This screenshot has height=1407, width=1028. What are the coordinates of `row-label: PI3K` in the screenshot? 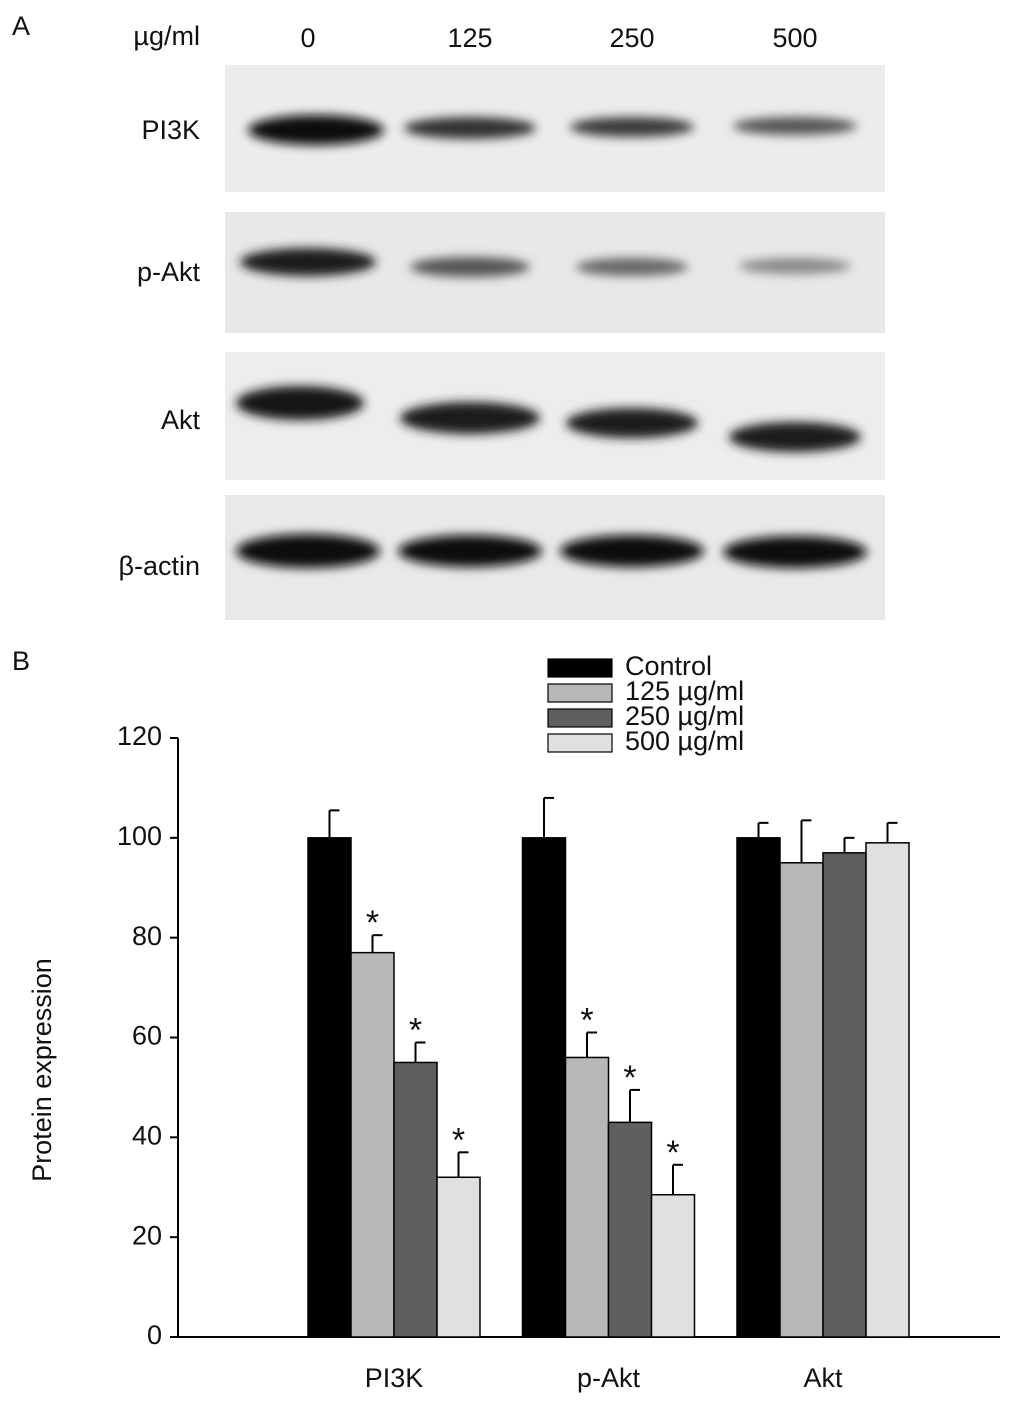 It's located at (170, 130).